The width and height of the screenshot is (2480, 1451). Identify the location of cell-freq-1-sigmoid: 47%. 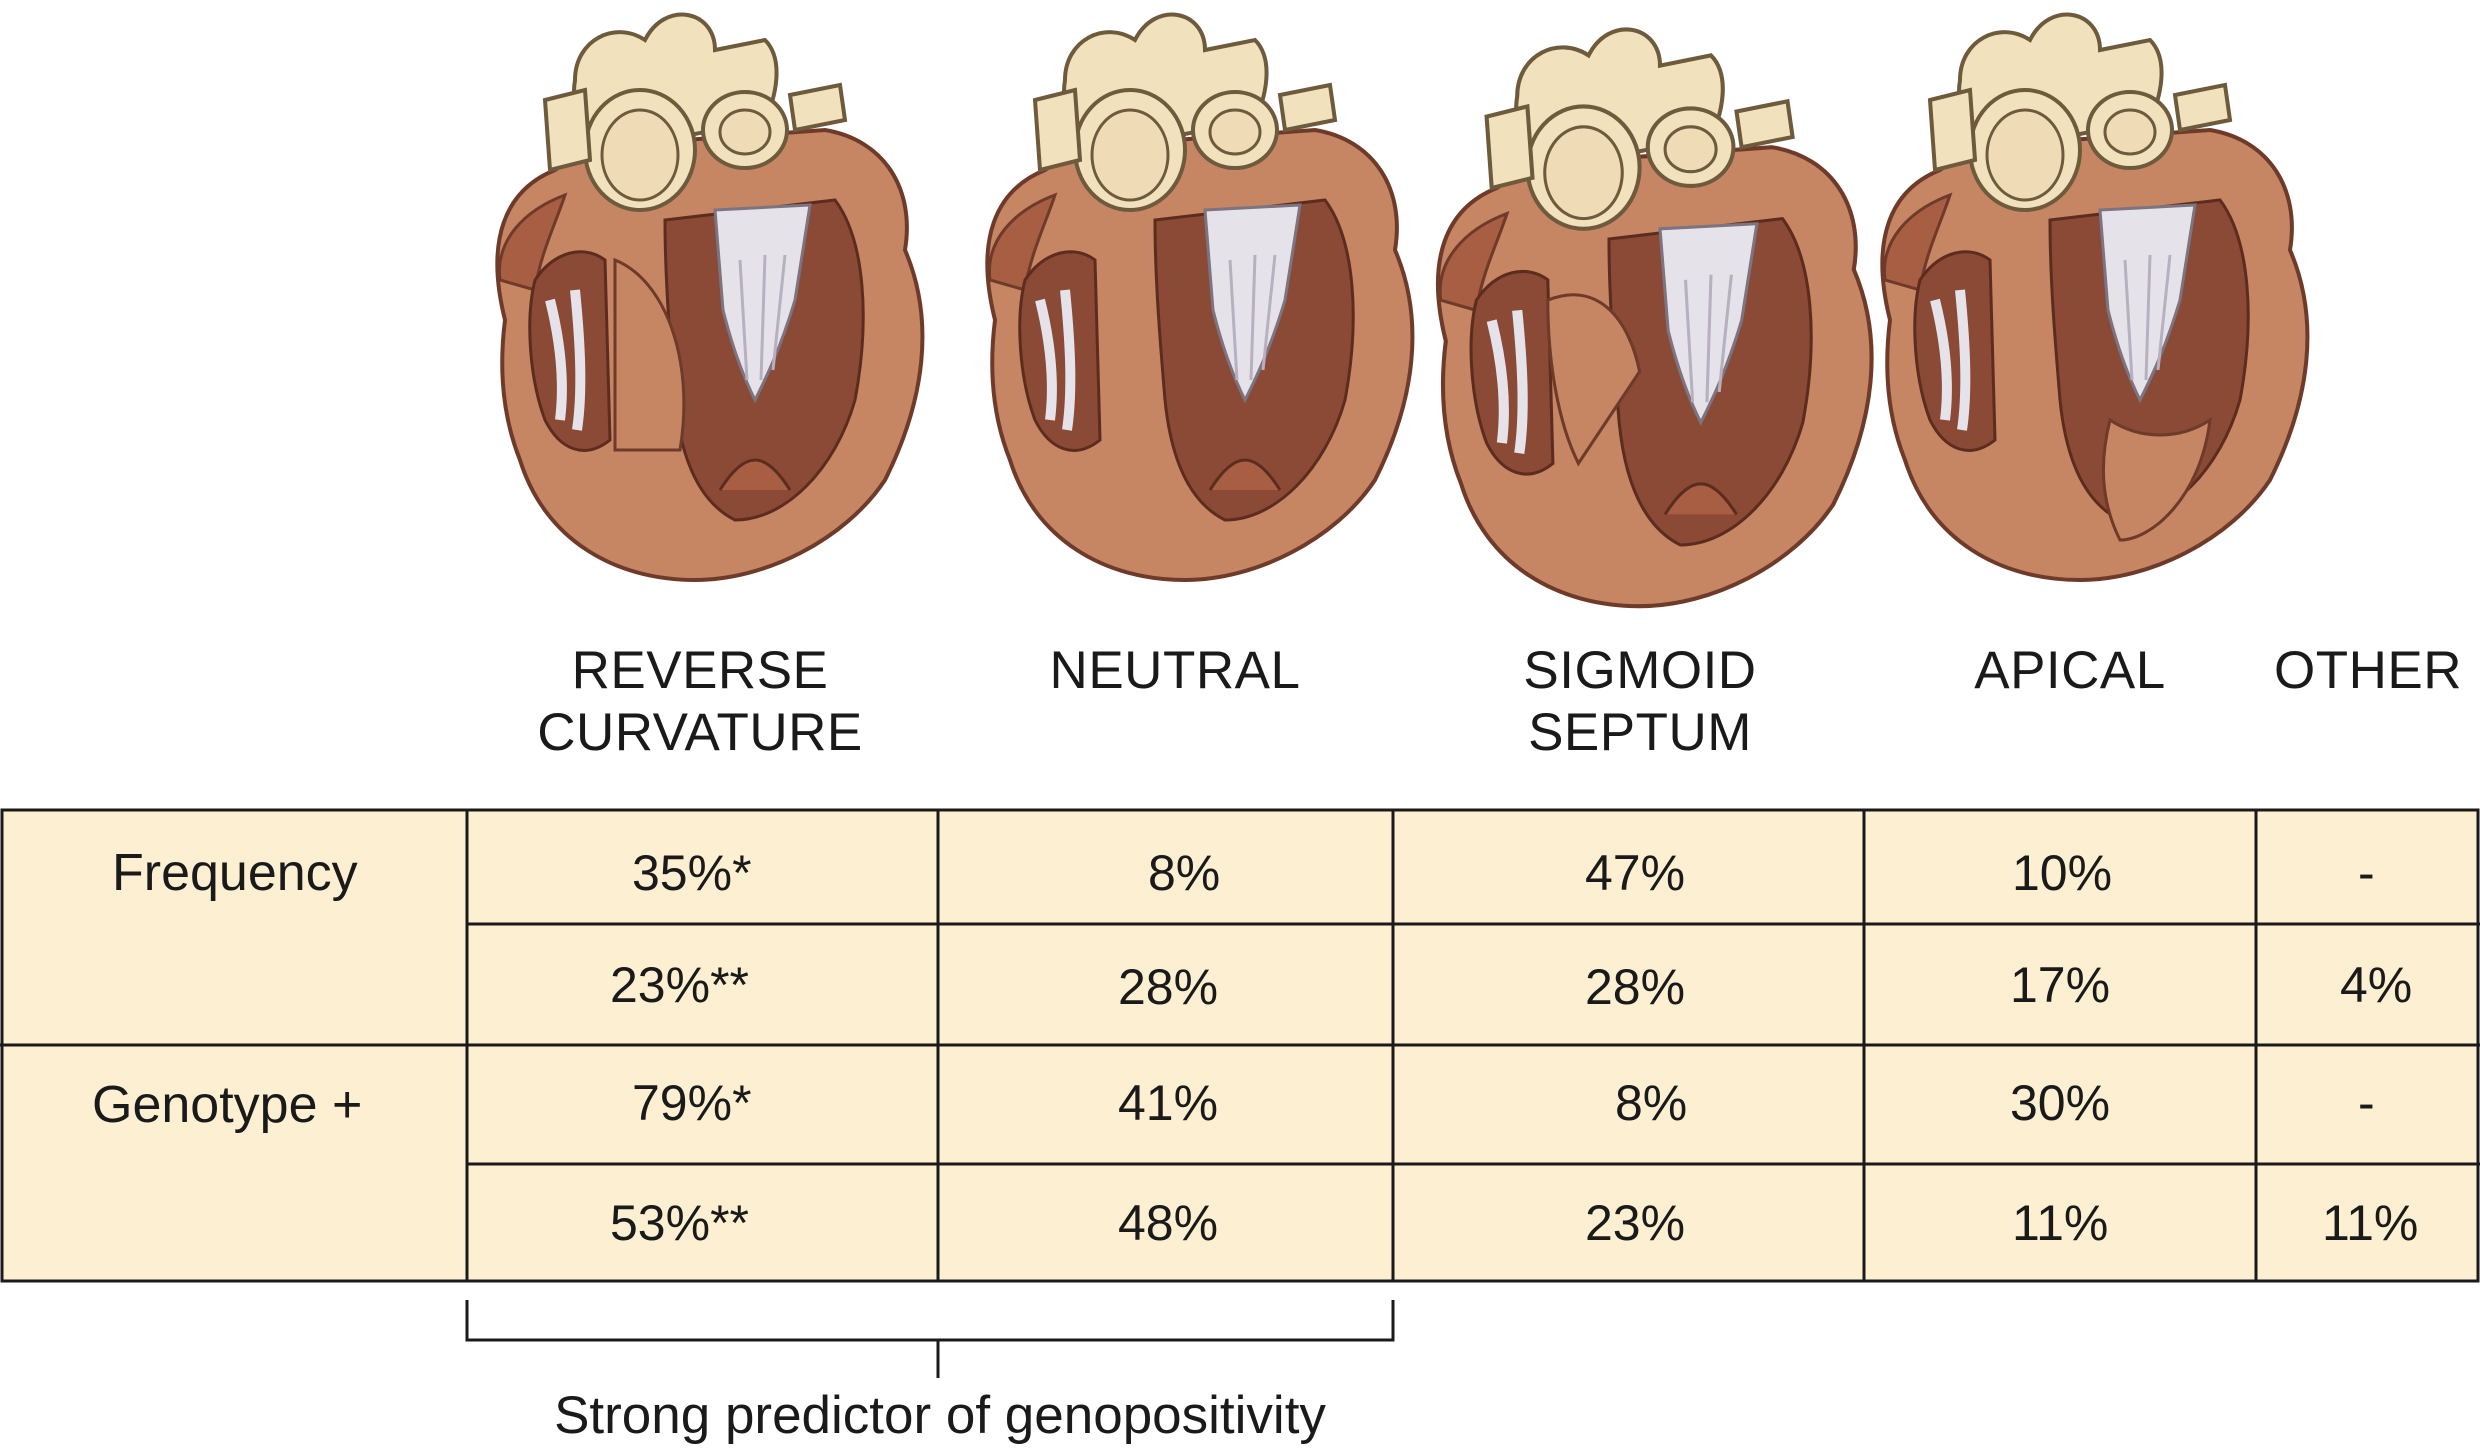
(1635, 873).